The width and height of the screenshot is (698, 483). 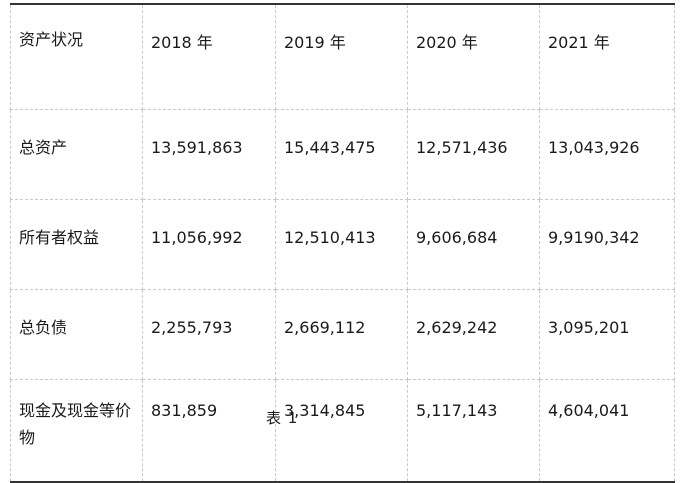 What do you see at coordinates (473, 154) in the screenshot?
I see `table-cell: 12,571,436` at bounding box center [473, 154].